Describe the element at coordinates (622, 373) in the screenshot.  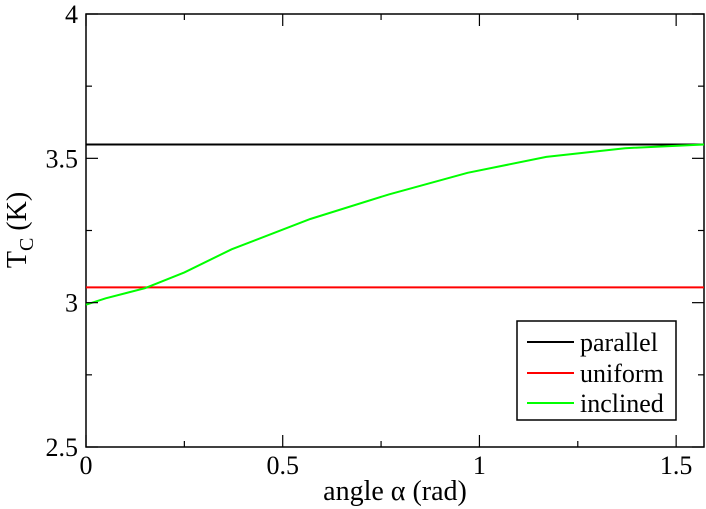
I see `legend-label-uniform: uniform` at that location.